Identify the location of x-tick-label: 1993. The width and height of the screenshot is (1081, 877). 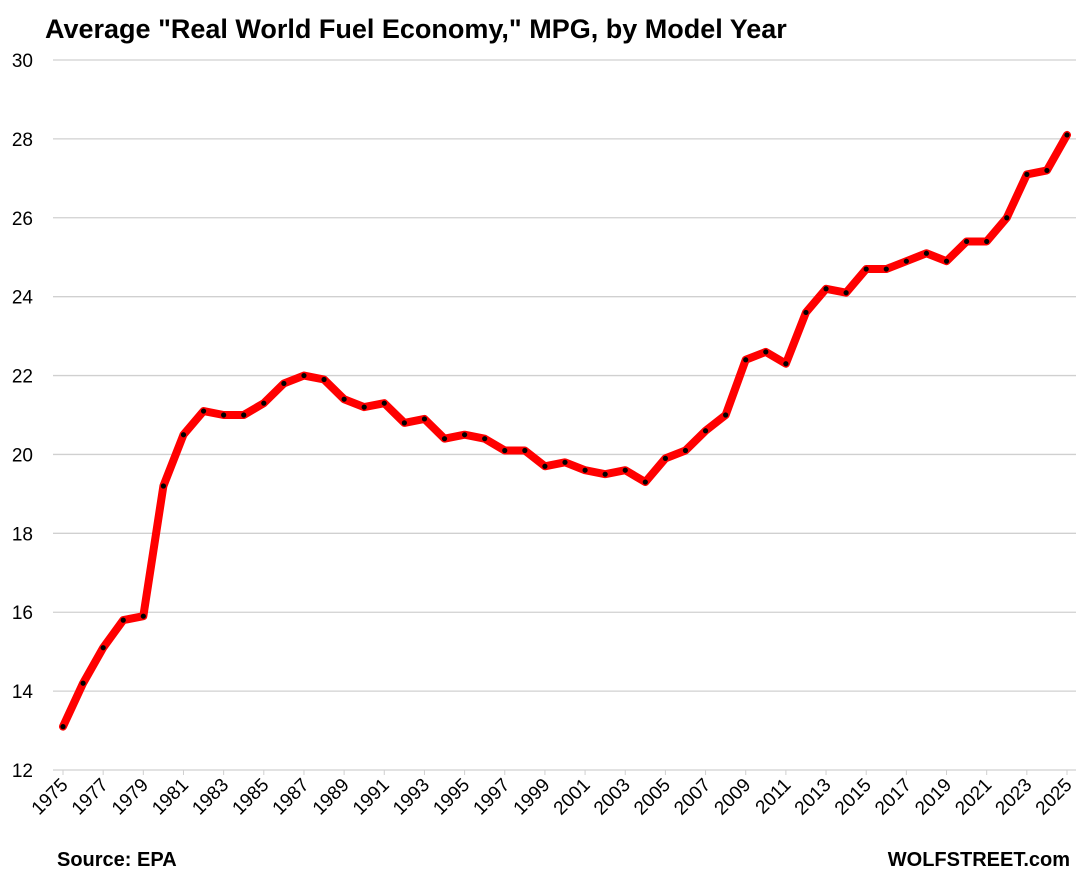
(411, 797).